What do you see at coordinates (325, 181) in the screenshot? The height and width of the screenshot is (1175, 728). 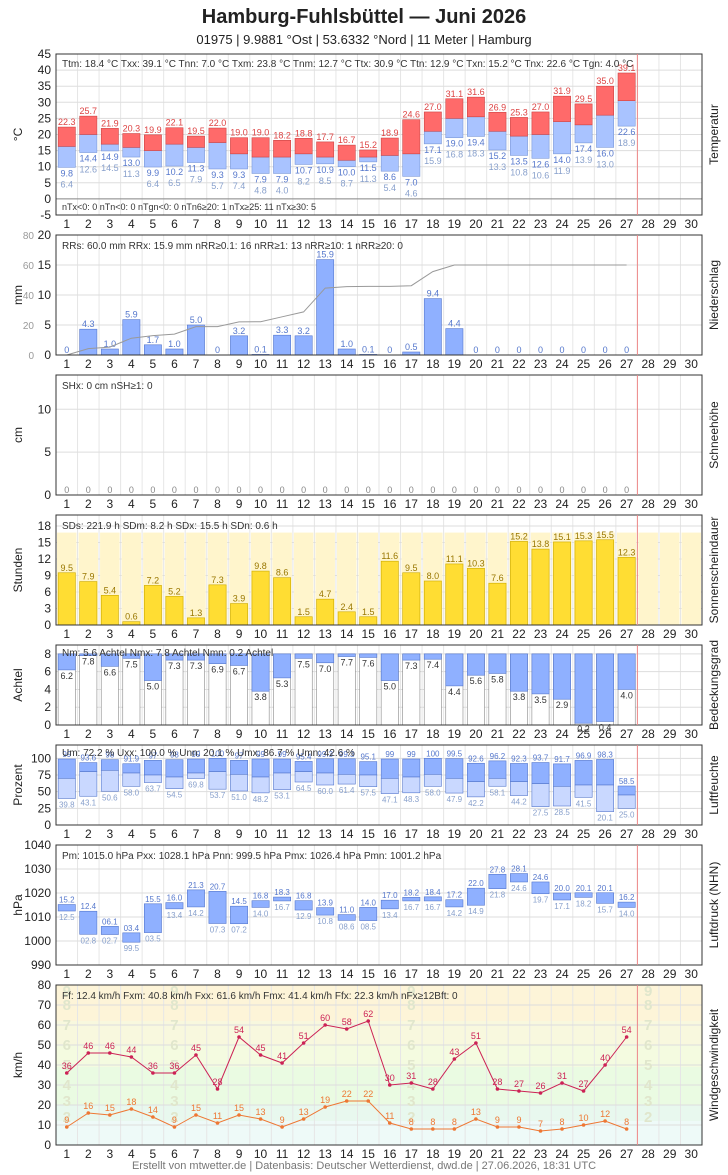 I see `tground-label: 8.5` at bounding box center [325, 181].